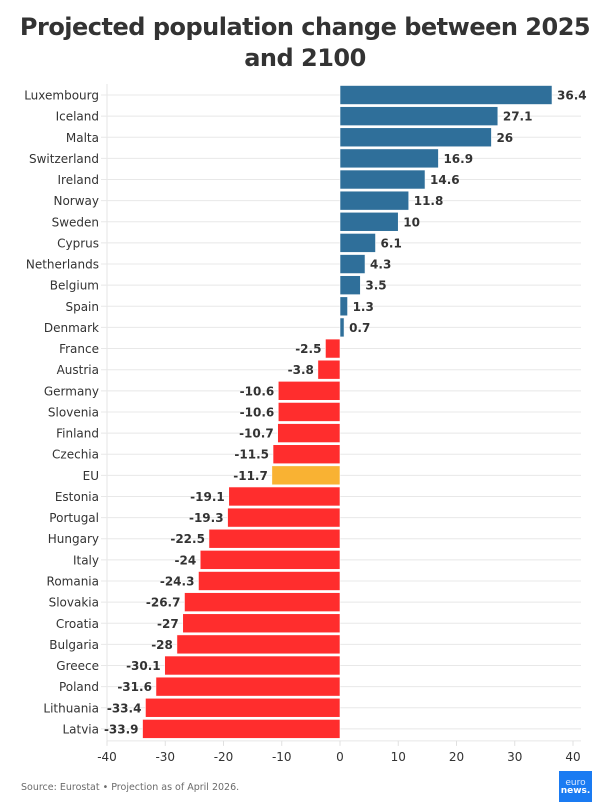  I want to click on x-tick-label: 10, so click(398, 757).